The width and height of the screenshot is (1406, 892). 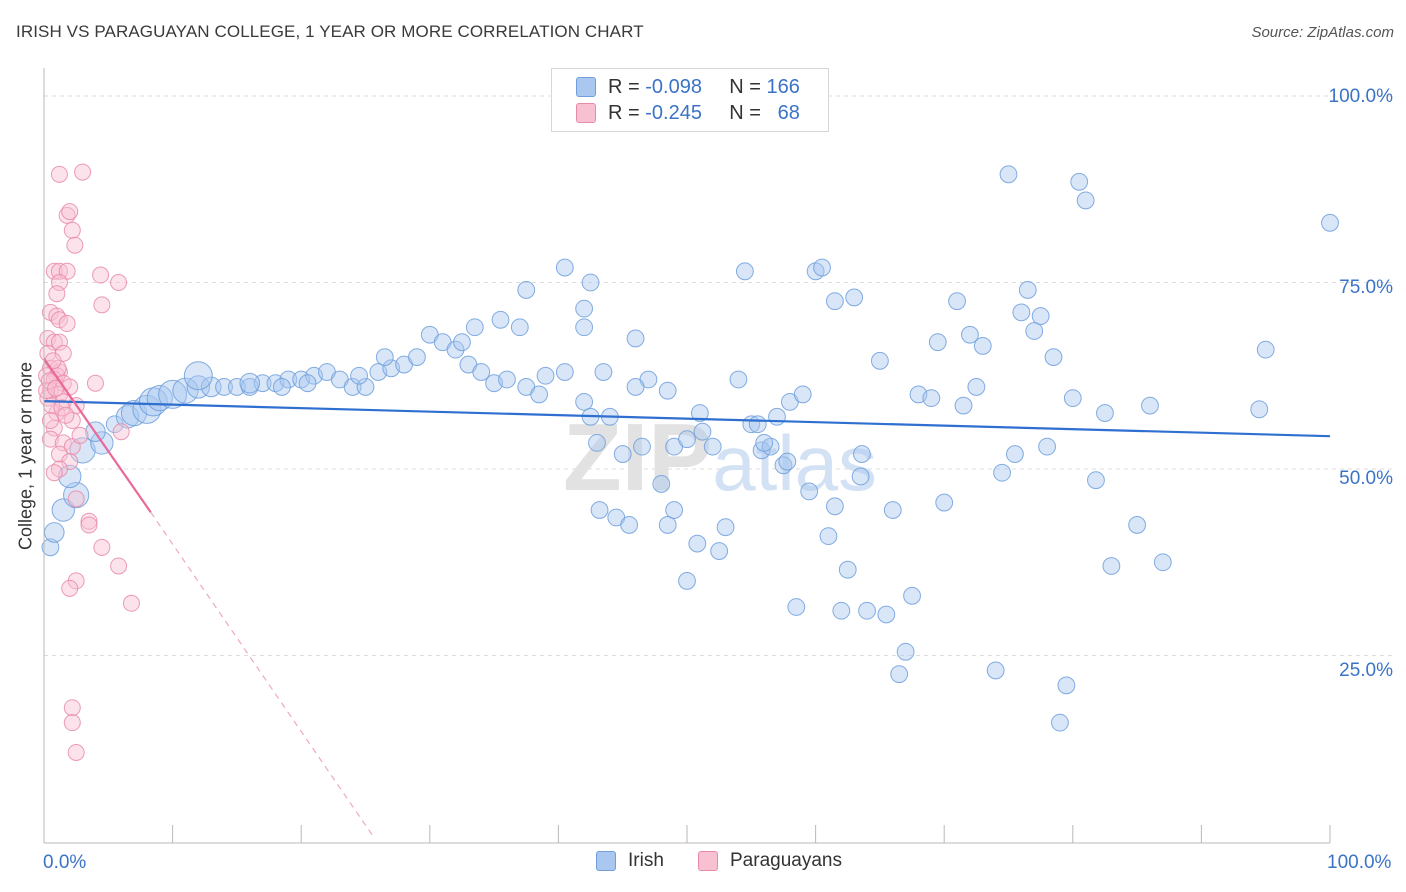 What do you see at coordinates (688, 87) in the screenshot?
I see `legend-row-irish: R = -0.098 N = 166` at bounding box center [688, 87].